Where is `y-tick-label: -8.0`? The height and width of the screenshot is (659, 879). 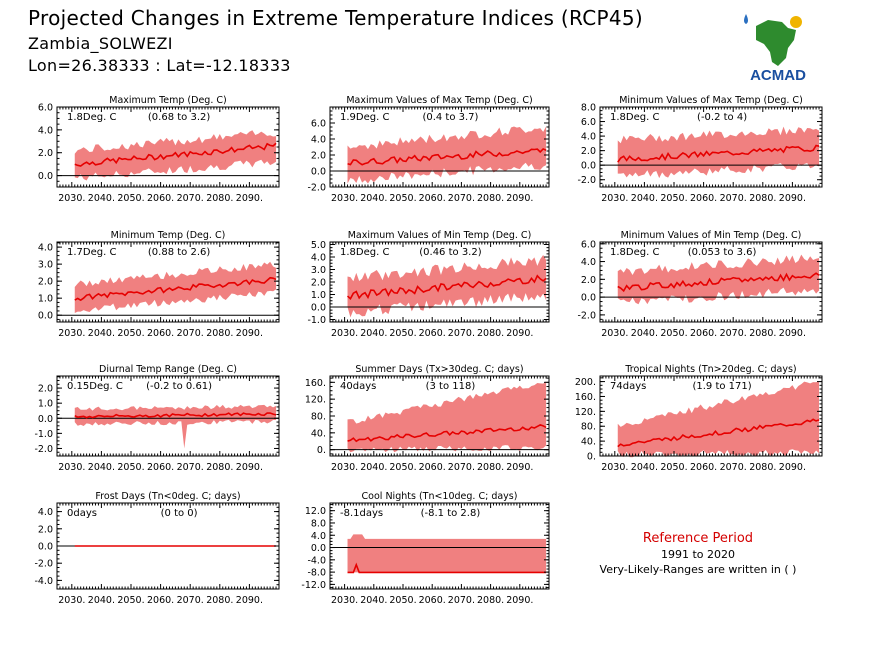
y-tick-label: -8.0 is located at coordinates (316, 573).